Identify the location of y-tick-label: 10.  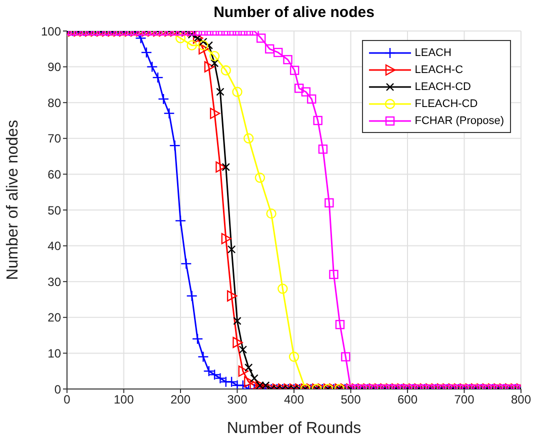
(55, 353).